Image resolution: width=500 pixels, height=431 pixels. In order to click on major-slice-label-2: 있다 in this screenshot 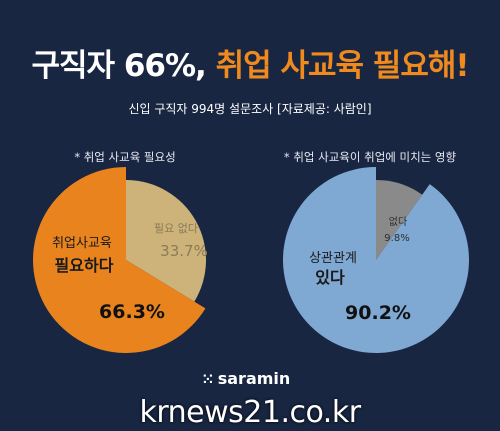, I will do `click(330, 277)`.